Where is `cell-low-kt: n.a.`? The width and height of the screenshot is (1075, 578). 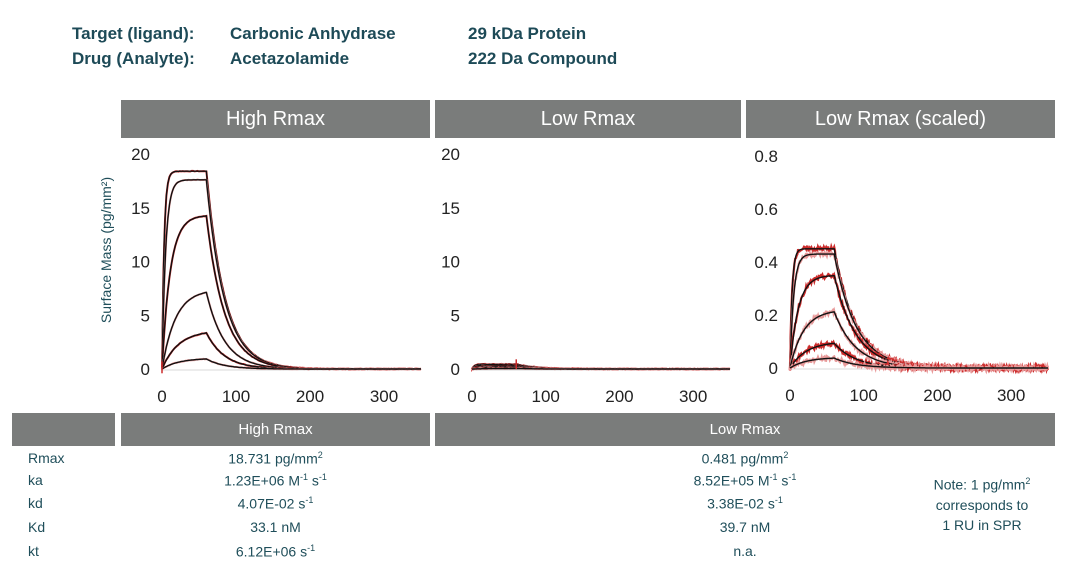
cell-low-kt: n.a. is located at coordinates (745, 551).